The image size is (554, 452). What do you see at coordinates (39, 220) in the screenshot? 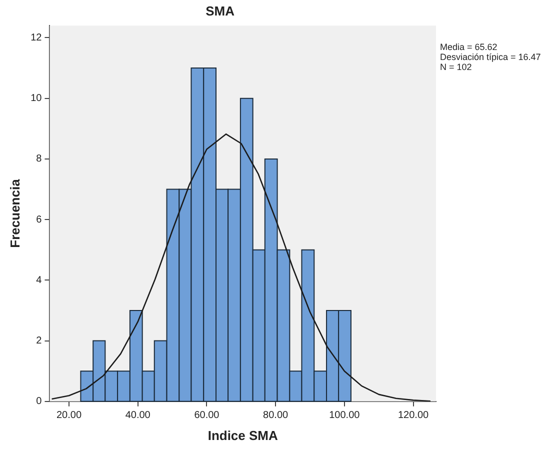
I see `y-tick-label: 6` at bounding box center [39, 220].